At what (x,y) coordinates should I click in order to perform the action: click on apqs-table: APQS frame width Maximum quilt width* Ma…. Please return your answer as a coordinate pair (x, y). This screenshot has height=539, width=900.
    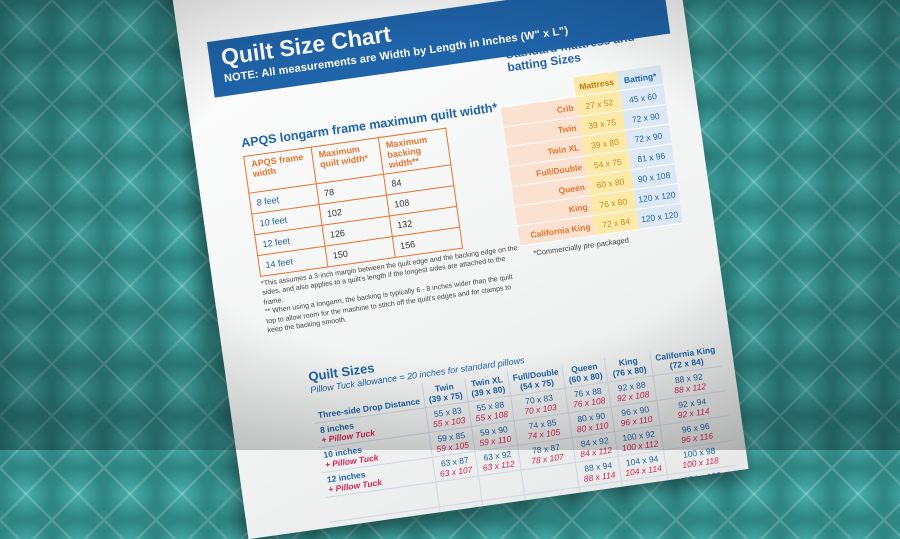
    Looking at the image, I should click on (353, 202).